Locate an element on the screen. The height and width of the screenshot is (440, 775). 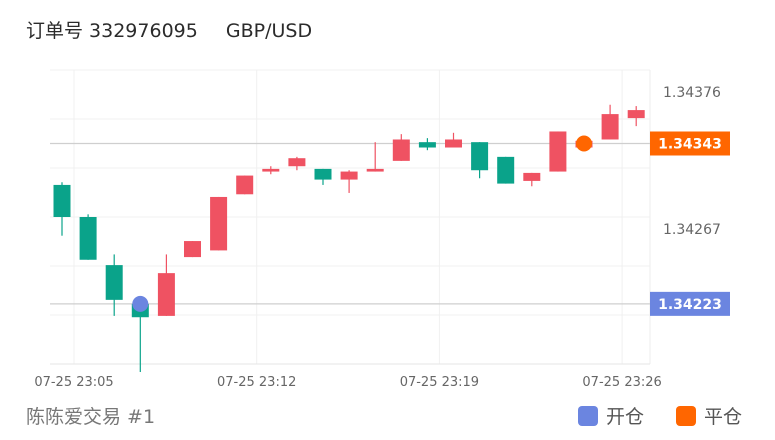
legend-close-label: 平仓 is located at coordinates (723, 417).